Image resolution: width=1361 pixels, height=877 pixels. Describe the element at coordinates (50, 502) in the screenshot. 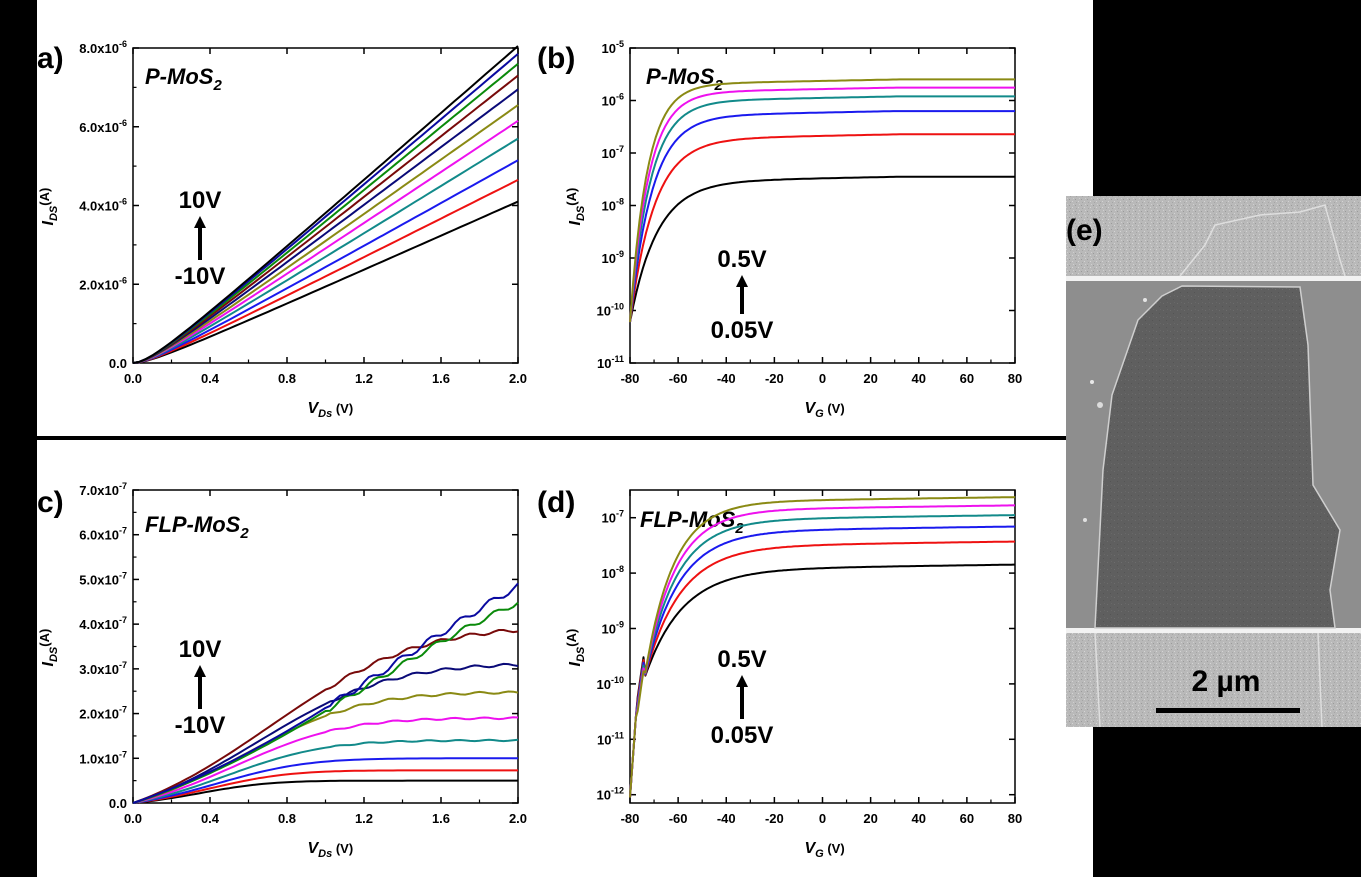

I see `panel-label: c)` at that location.